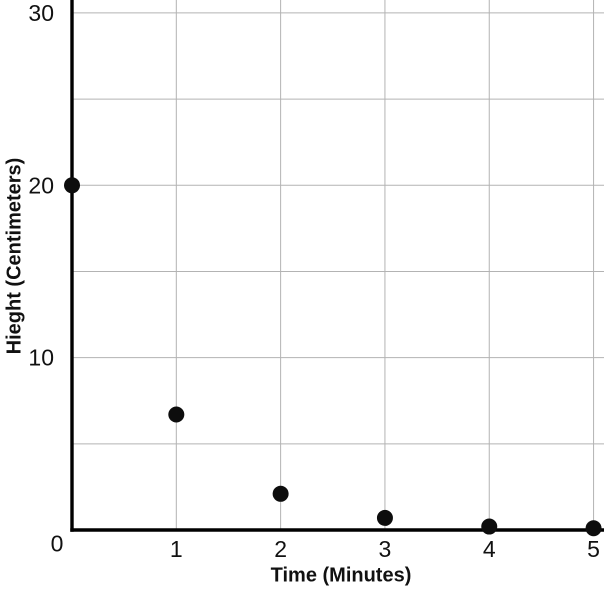  I want to click on x-axis-title: Time (Minutes), so click(341, 575).